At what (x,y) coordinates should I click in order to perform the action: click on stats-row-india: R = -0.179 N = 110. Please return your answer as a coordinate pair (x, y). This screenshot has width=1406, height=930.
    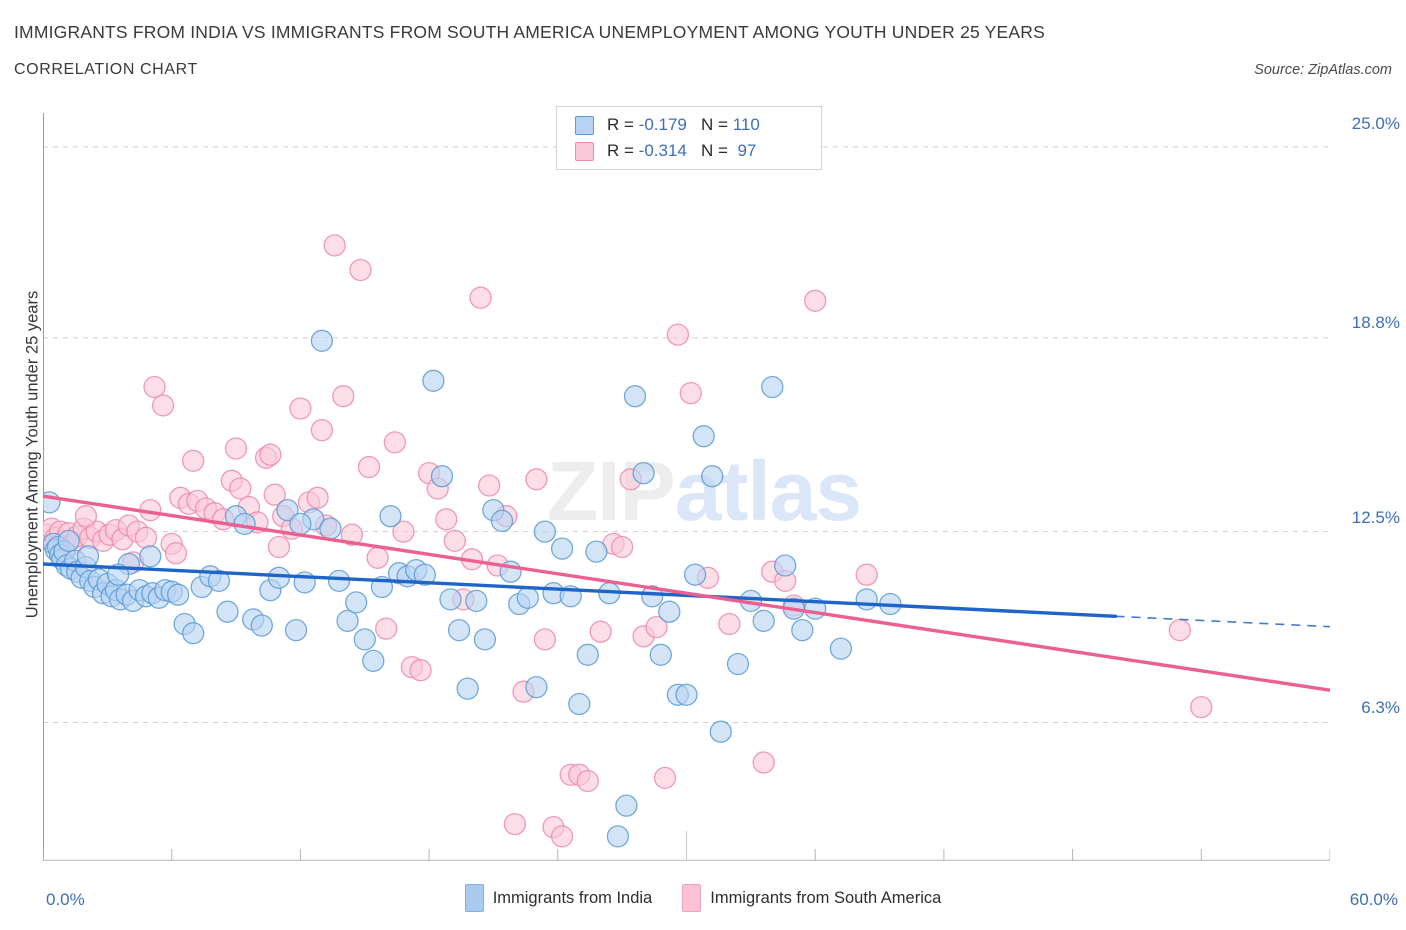
    Looking at the image, I should click on (689, 125).